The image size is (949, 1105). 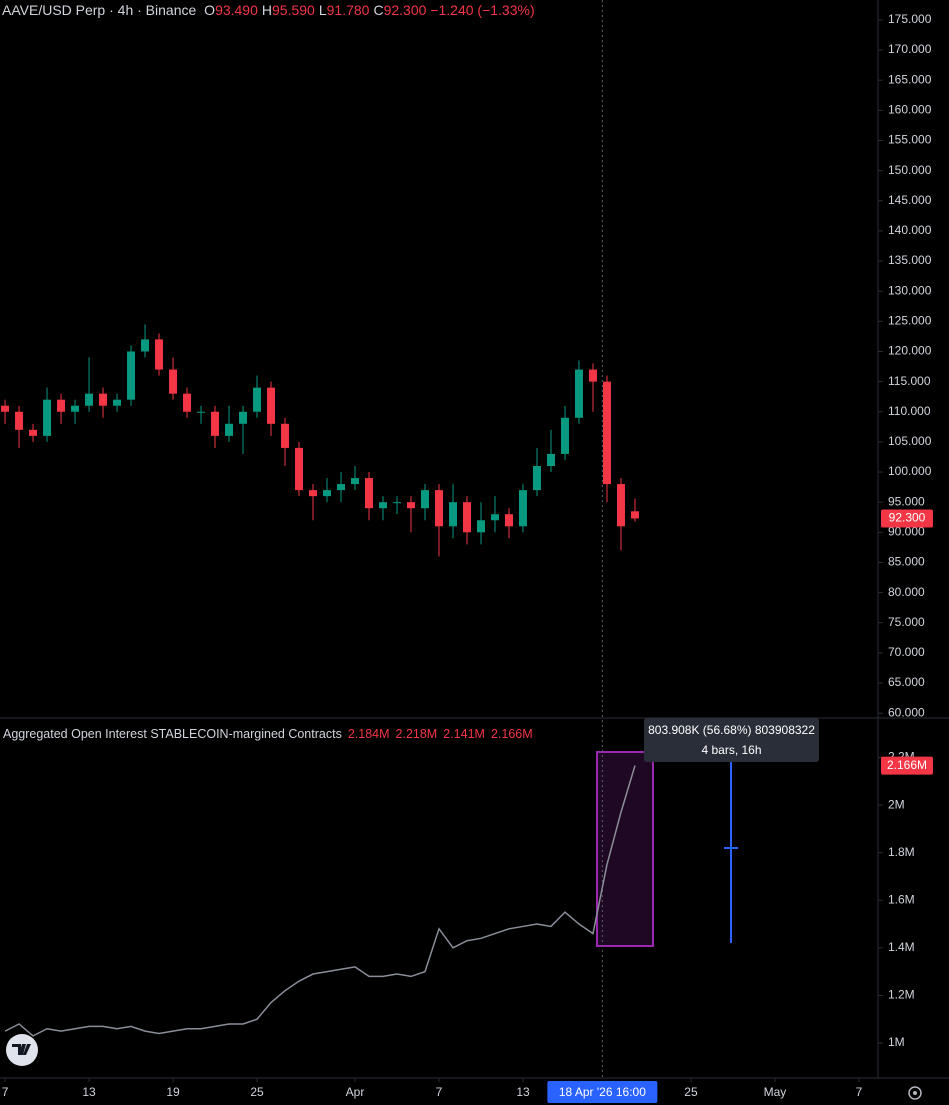 I want to click on y-tick-label: 130.000, so click(x=910, y=290).